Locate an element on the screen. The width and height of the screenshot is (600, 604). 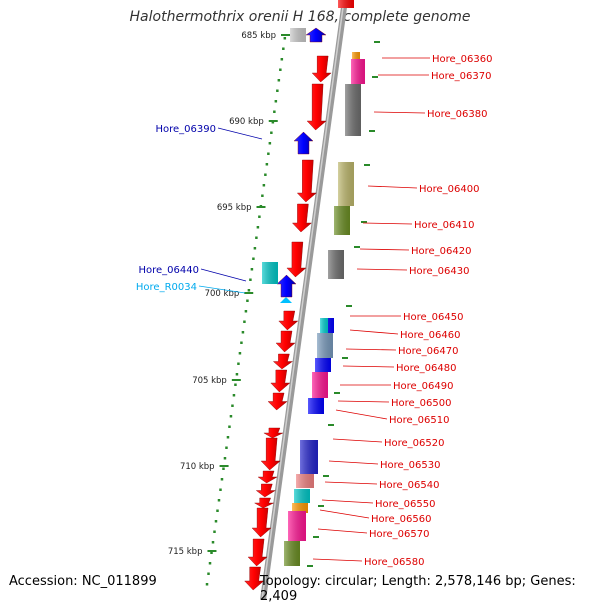
gene-label: Hore_06410 is located at coordinates (444, 225).